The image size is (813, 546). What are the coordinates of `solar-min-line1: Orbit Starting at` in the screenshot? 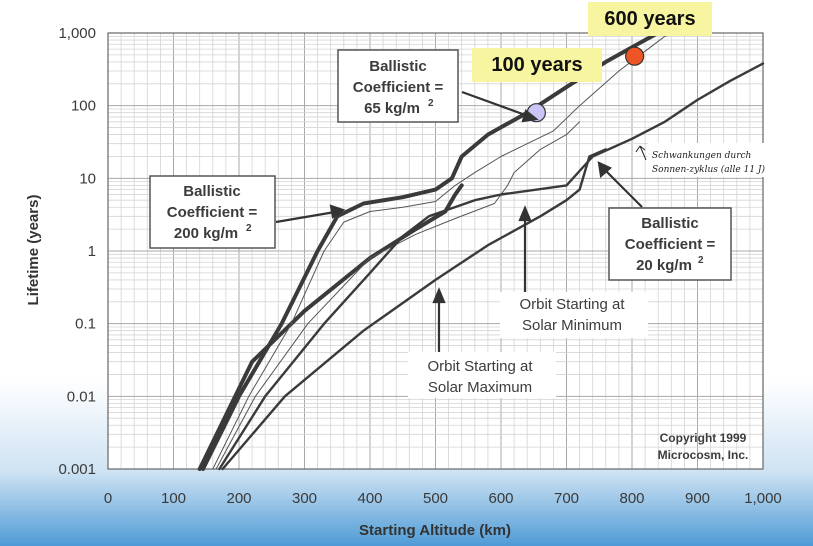 It's located at (572, 304).